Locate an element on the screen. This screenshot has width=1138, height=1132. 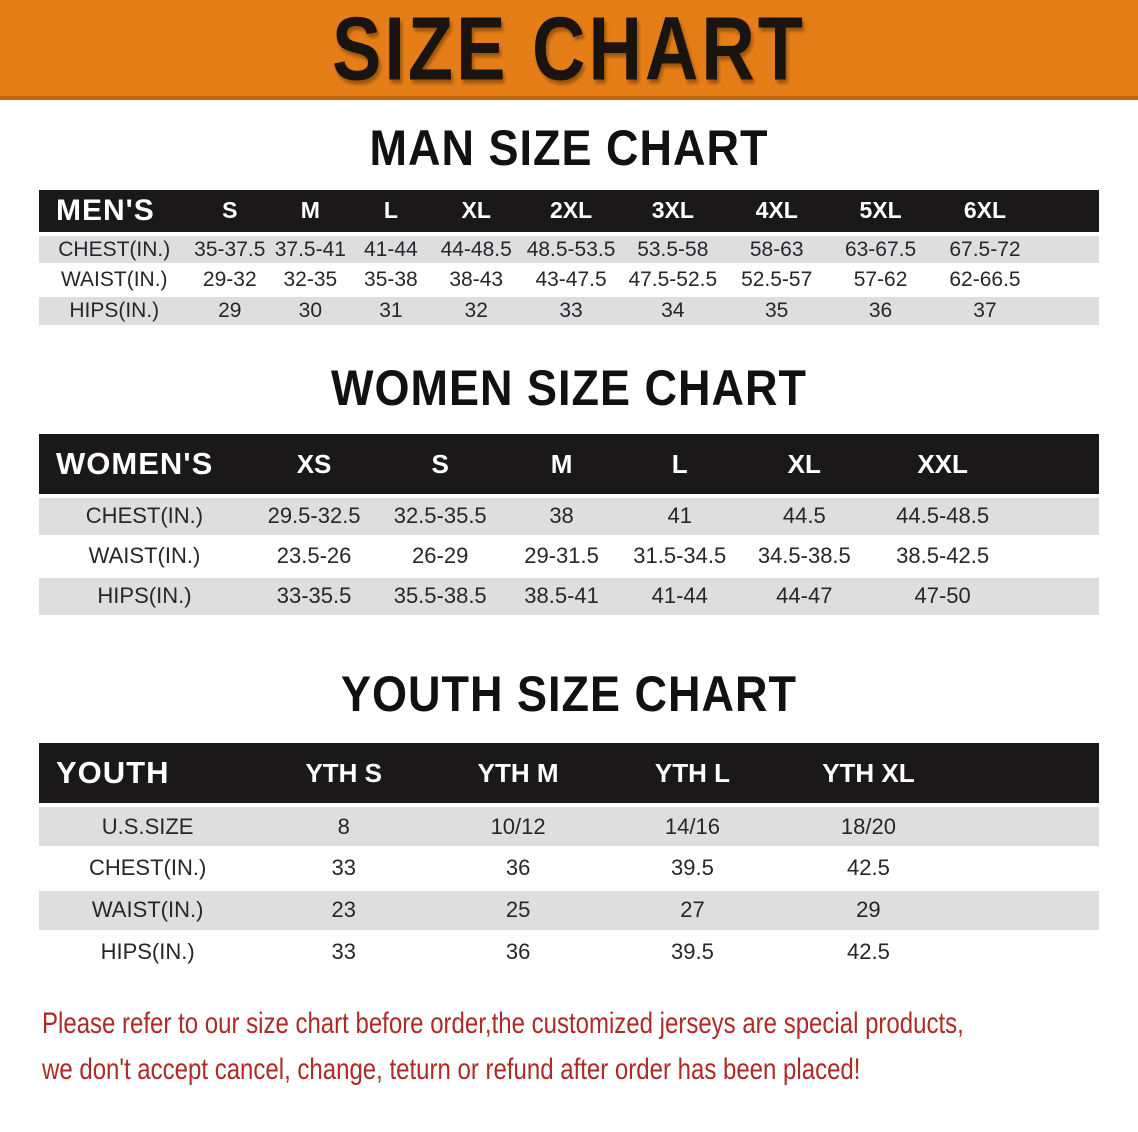
women-section-heading: WOMEN SIZE CHART is located at coordinates (569, 388).